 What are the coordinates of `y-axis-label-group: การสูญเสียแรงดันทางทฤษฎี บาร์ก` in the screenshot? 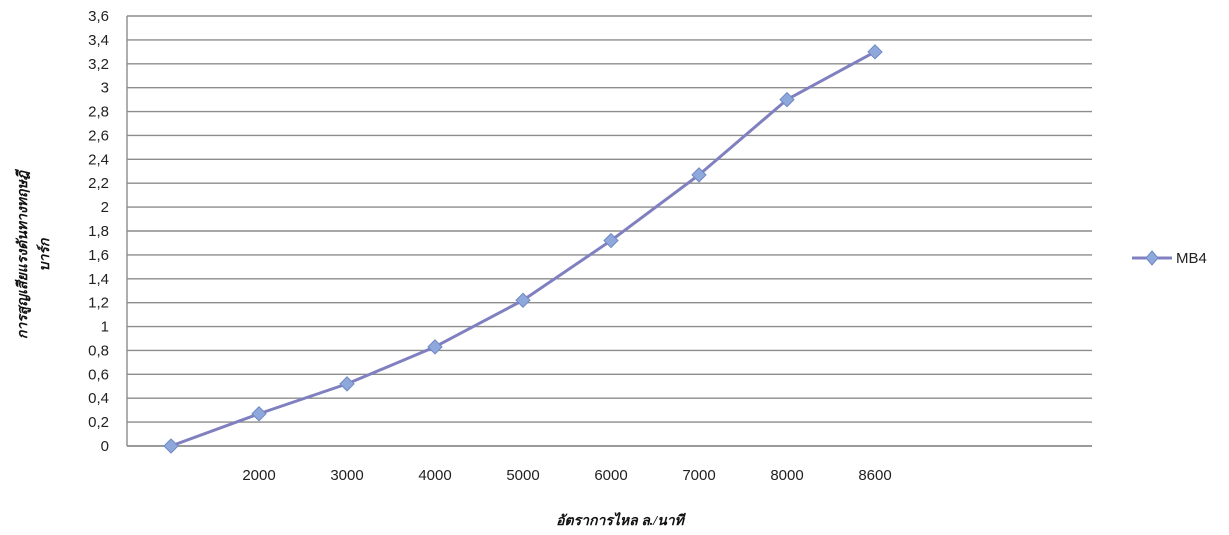 It's located at (33, 253).